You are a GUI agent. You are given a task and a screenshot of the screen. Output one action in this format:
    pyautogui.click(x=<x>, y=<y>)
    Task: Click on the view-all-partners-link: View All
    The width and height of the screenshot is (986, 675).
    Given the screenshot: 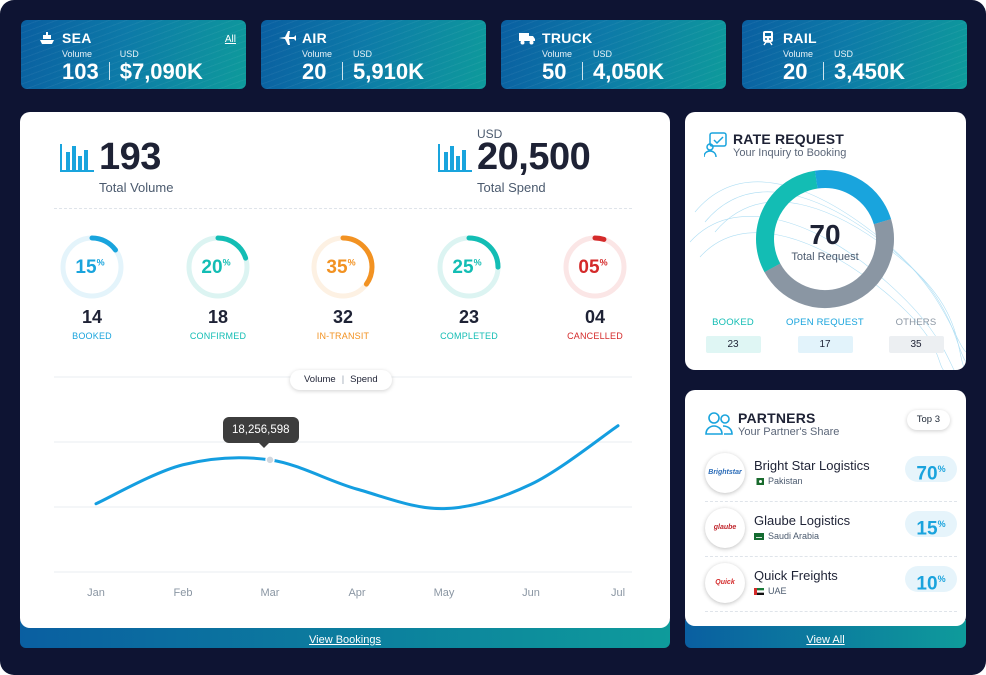 What is the action you would take?
    pyautogui.click(x=825, y=640)
    